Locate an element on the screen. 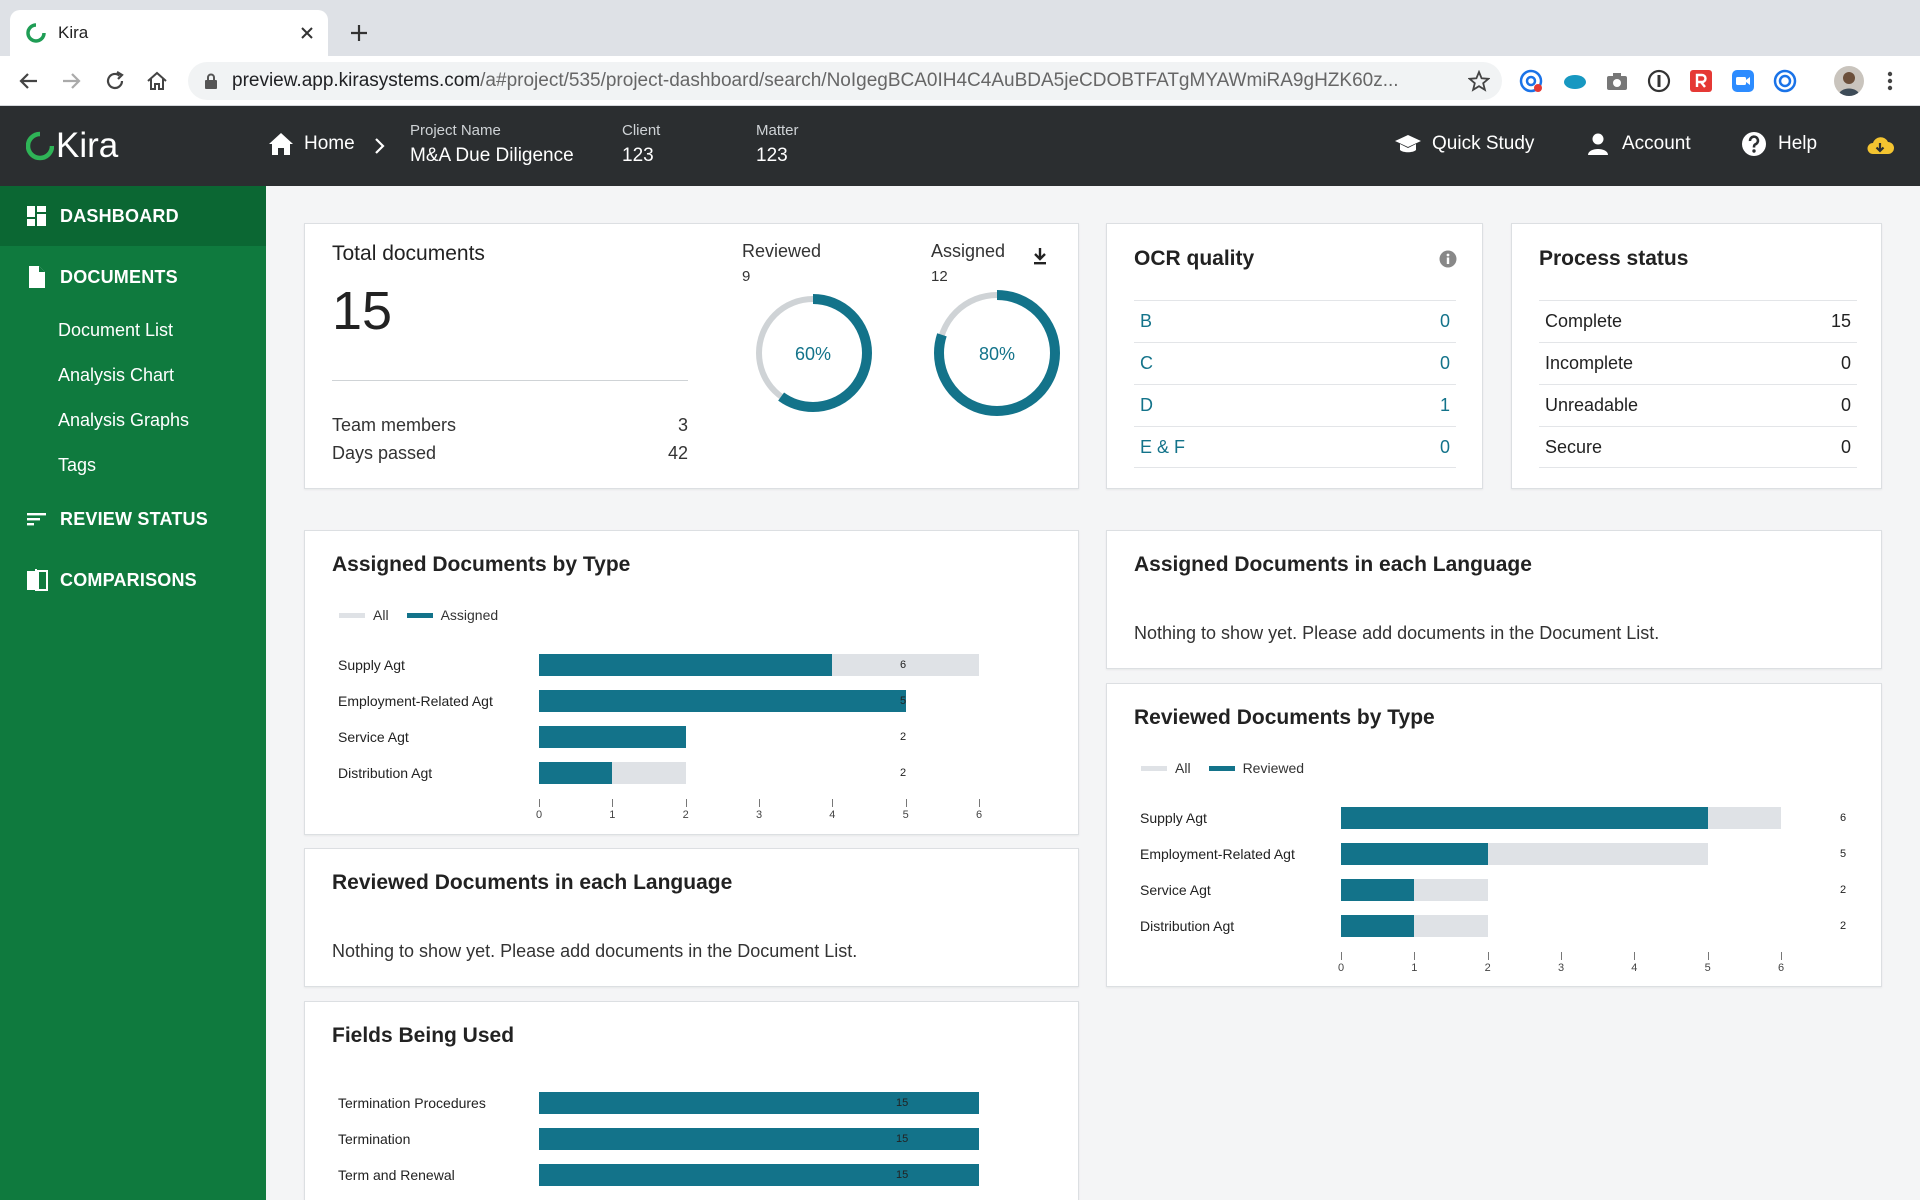  chevron-right-icon is located at coordinates (379, 146).